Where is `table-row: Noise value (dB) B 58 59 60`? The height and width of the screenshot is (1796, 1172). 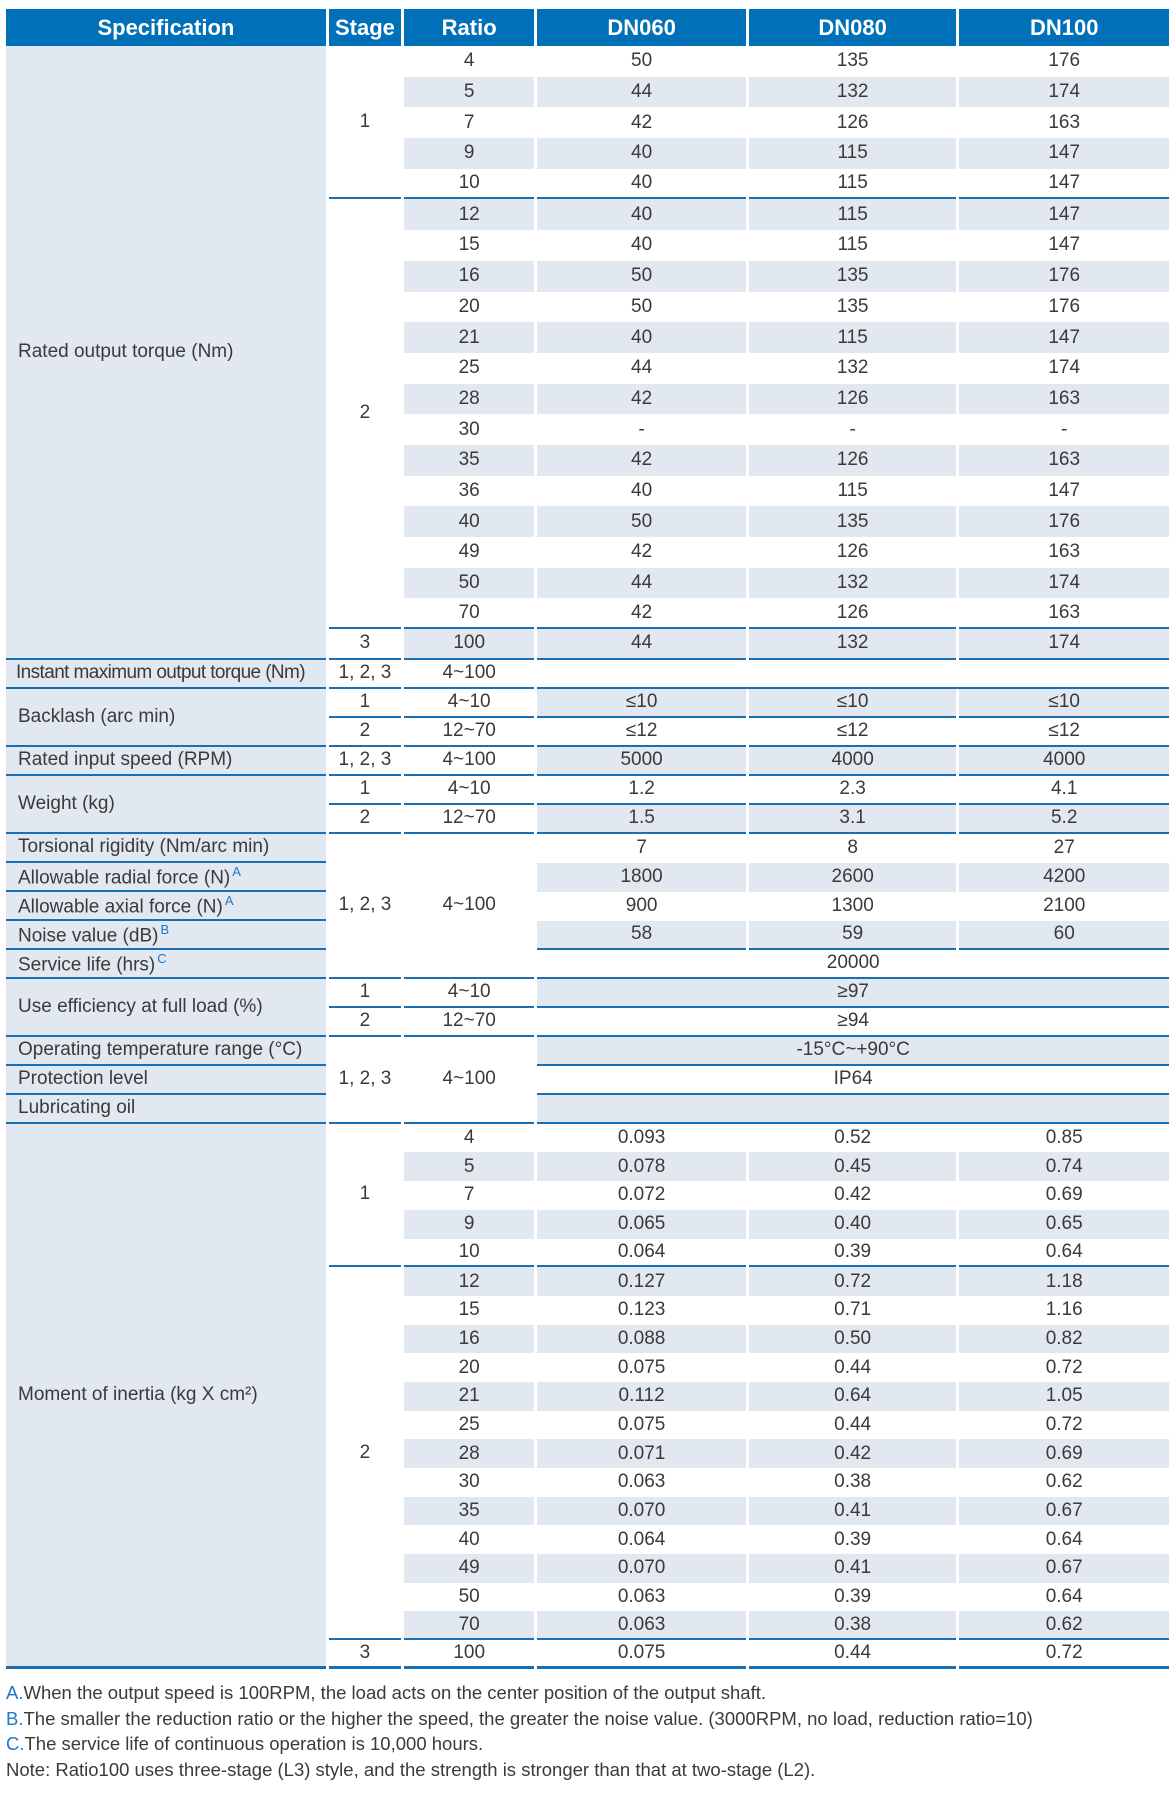 table-row: Noise value (dB) B 58 59 60 is located at coordinates (587, 935).